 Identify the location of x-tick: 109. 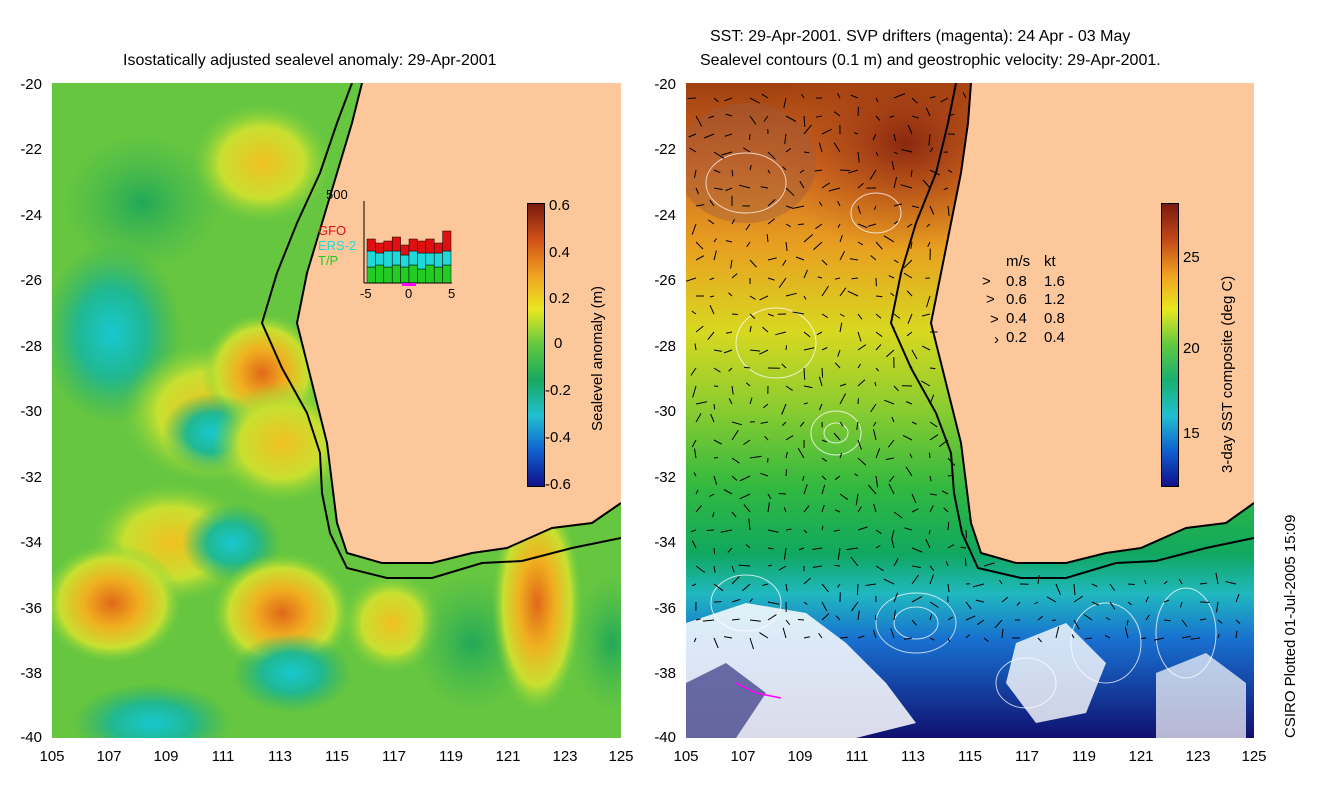
(166, 756).